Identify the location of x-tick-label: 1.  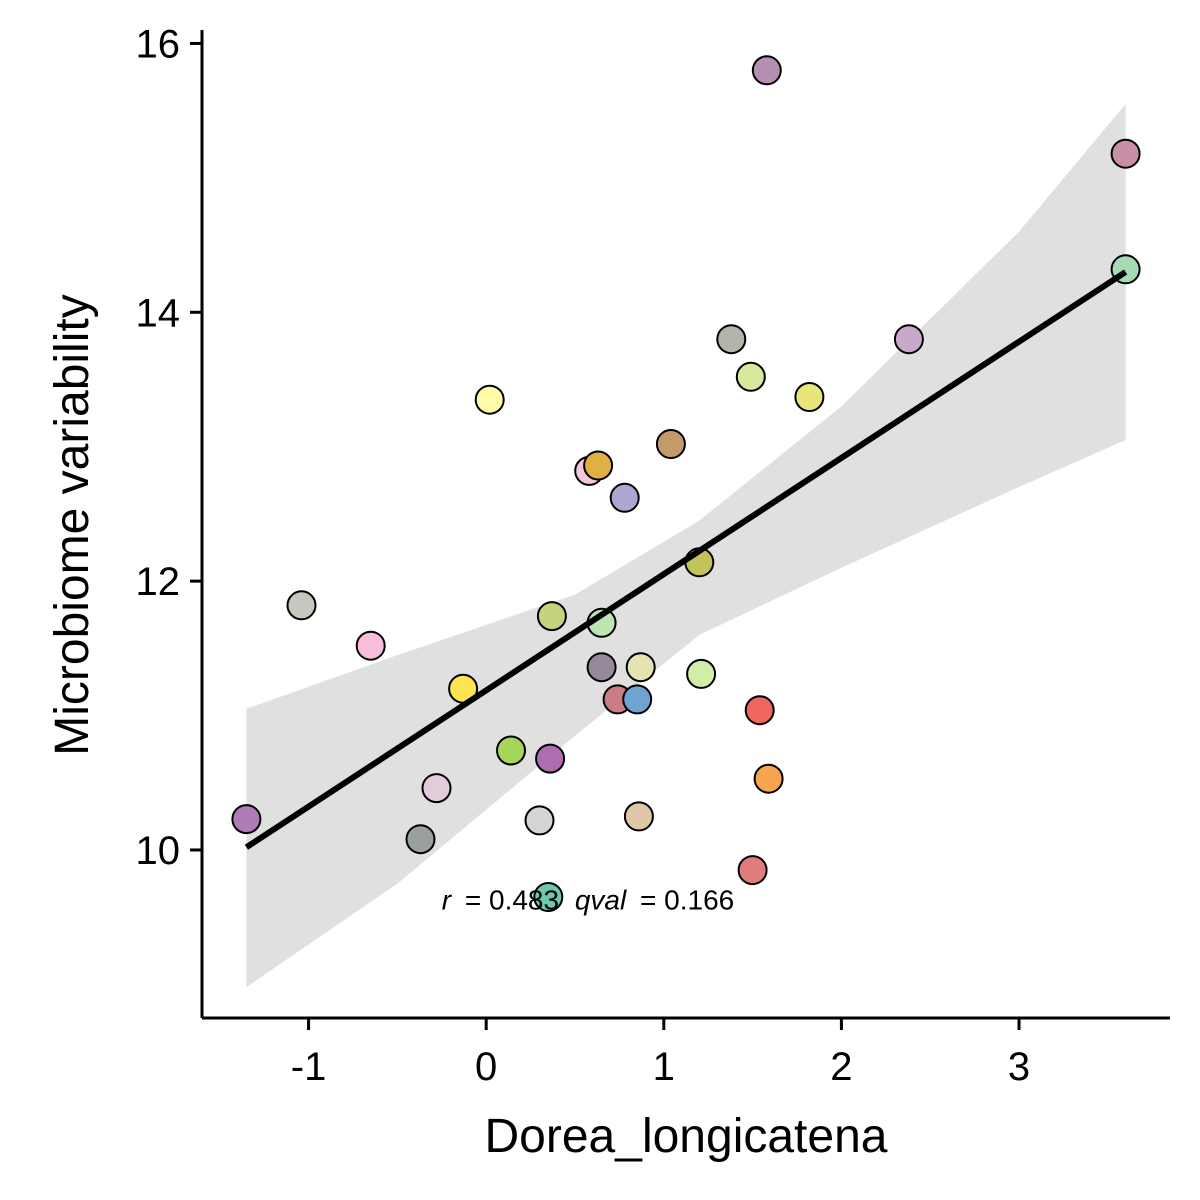
(664, 1067).